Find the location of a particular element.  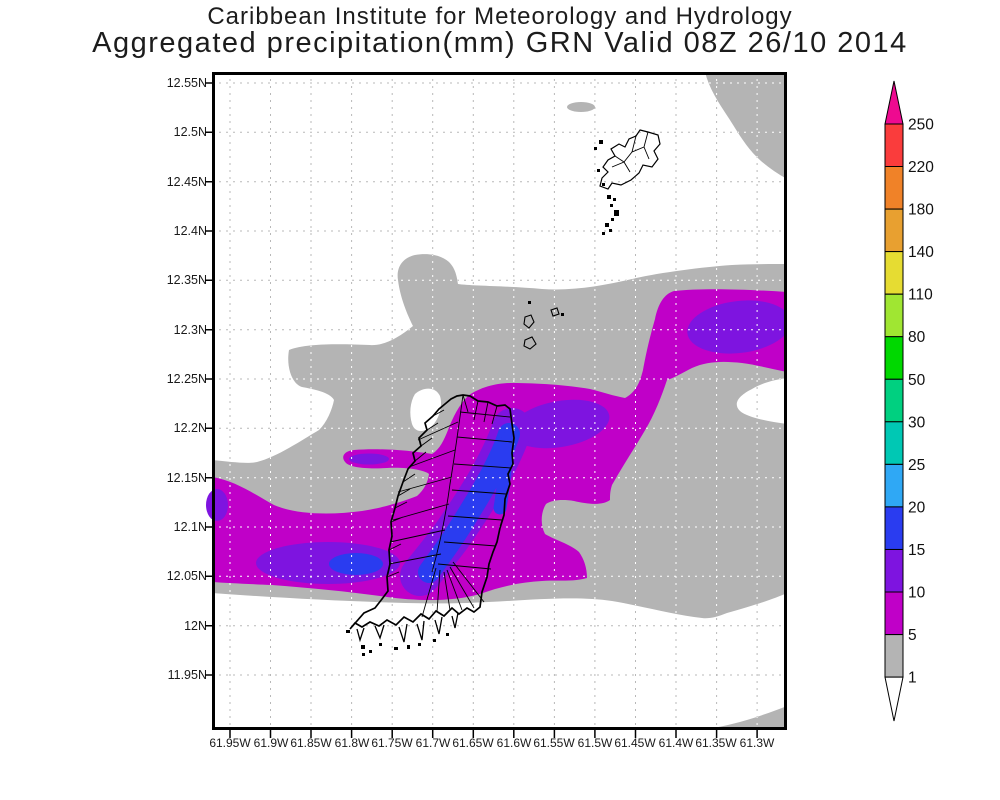

lon-tick-label: 61.8W is located at coordinates (352, 743).